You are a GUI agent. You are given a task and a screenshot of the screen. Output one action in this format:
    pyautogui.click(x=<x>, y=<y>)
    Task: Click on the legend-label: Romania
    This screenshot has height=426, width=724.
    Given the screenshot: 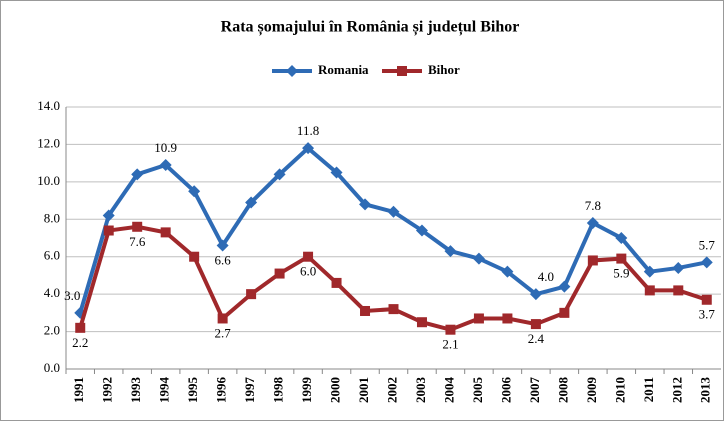 What is the action you would take?
    pyautogui.click(x=343, y=69)
    